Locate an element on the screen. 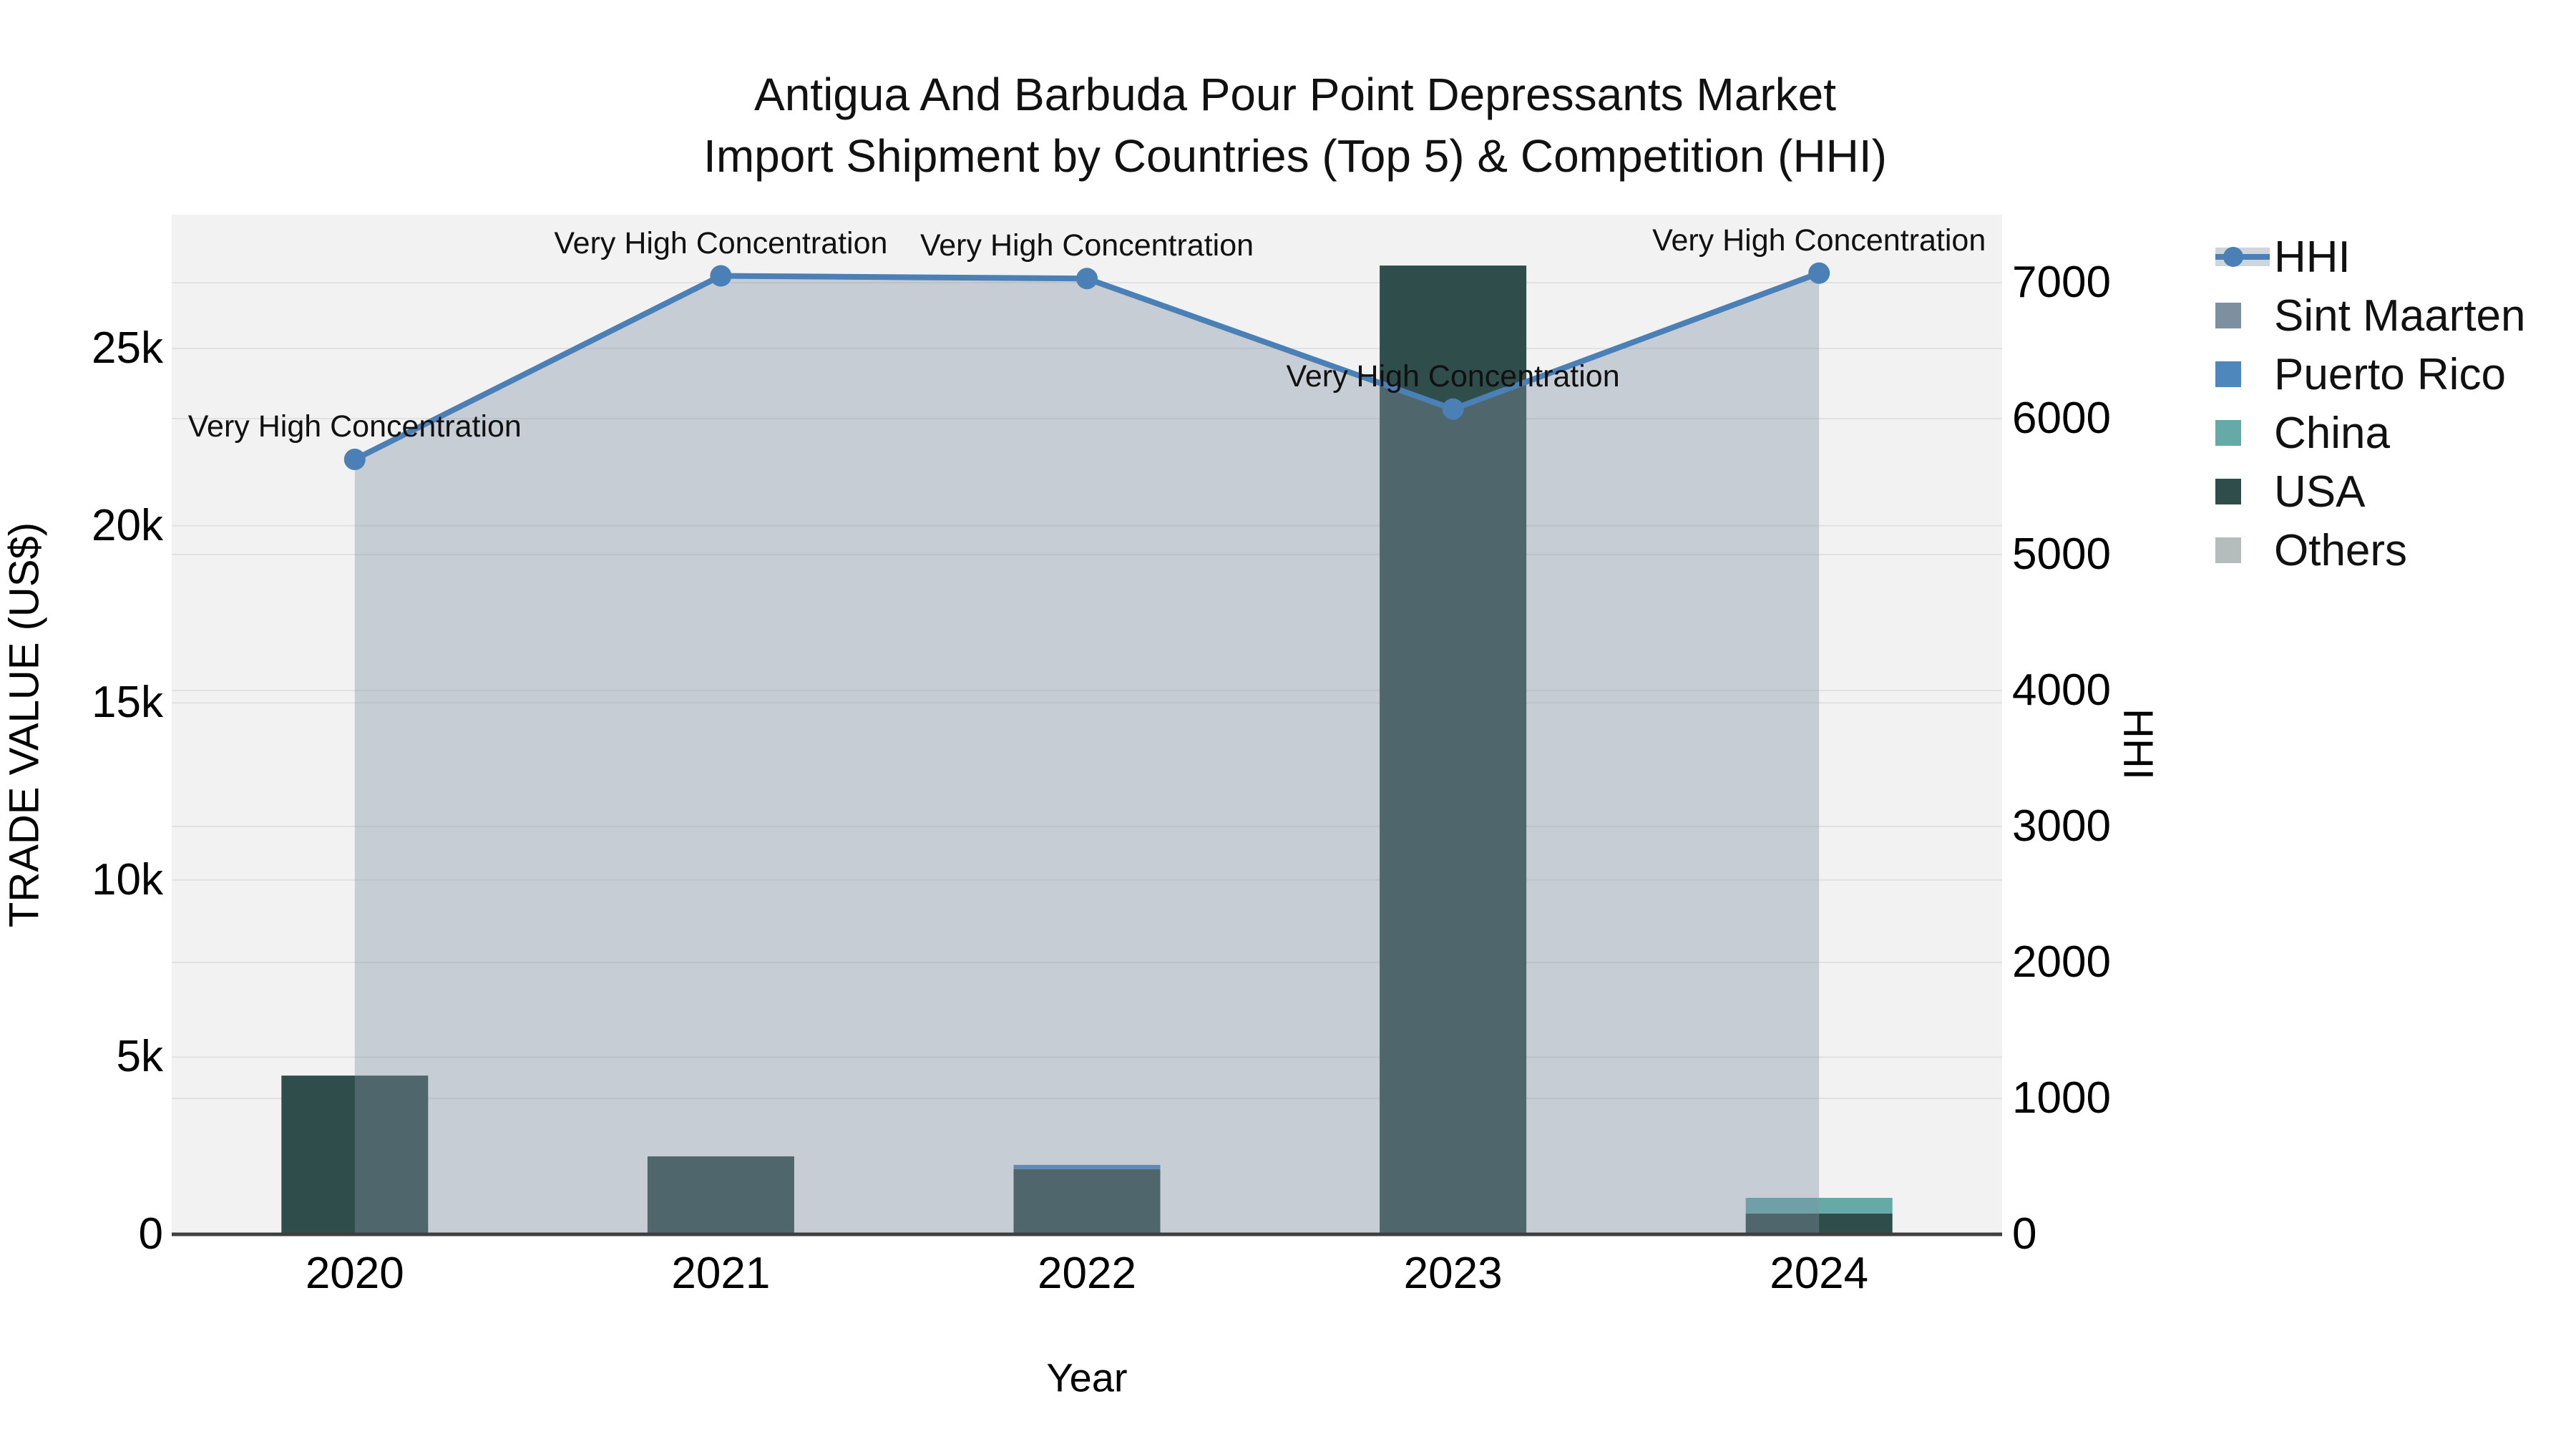 This screenshot has height=1449, width=2576. x-tick-label: 2020 is located at coordinates (354, 1273).